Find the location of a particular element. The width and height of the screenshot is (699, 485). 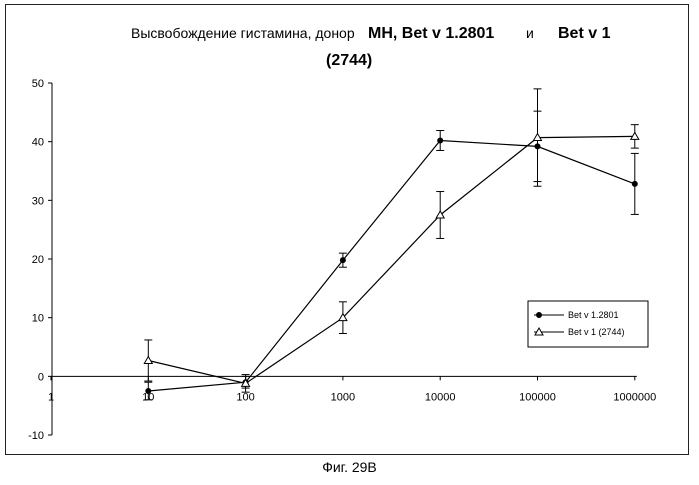

title-and: и is located at coordinates (530, 33).